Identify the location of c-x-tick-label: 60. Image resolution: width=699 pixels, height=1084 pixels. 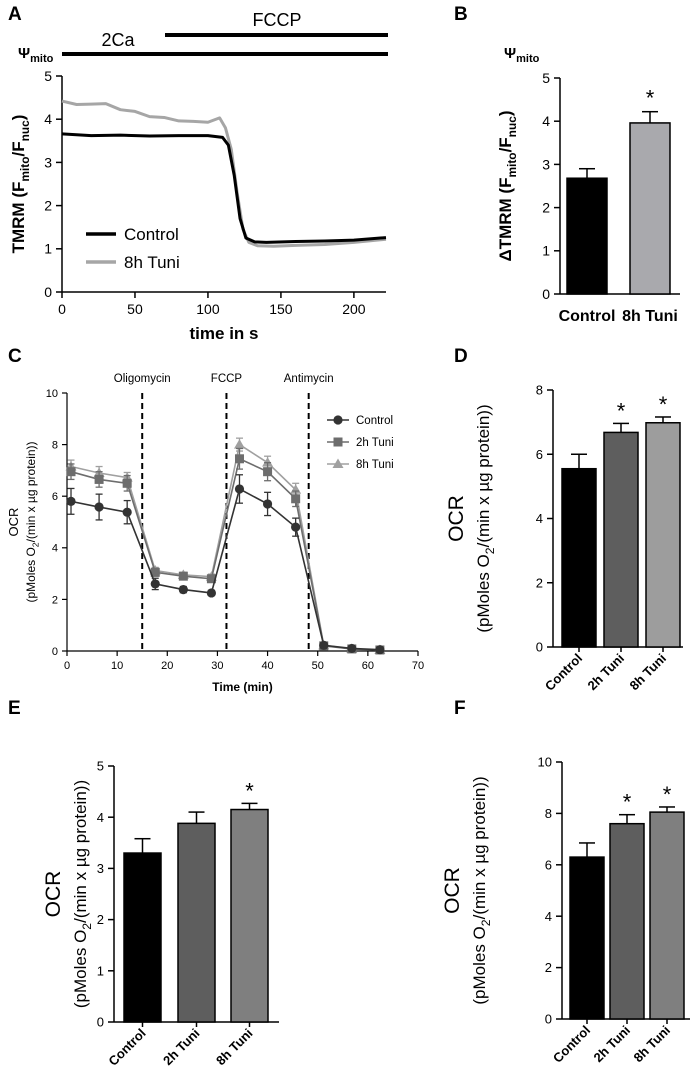
(368, 666).